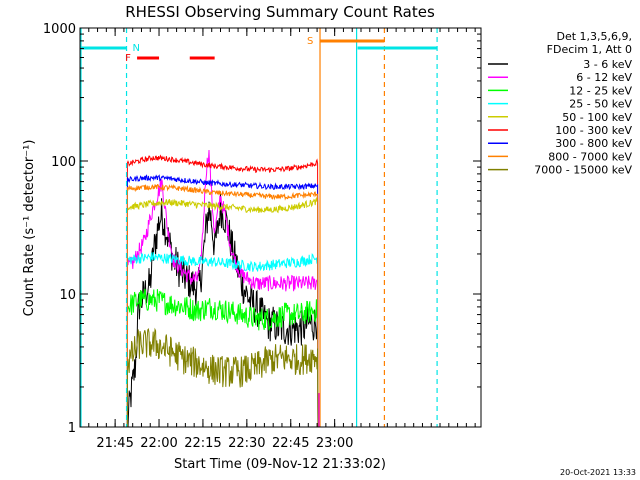  I want to click on x-tick-label: 22:30, so click(246, 443).